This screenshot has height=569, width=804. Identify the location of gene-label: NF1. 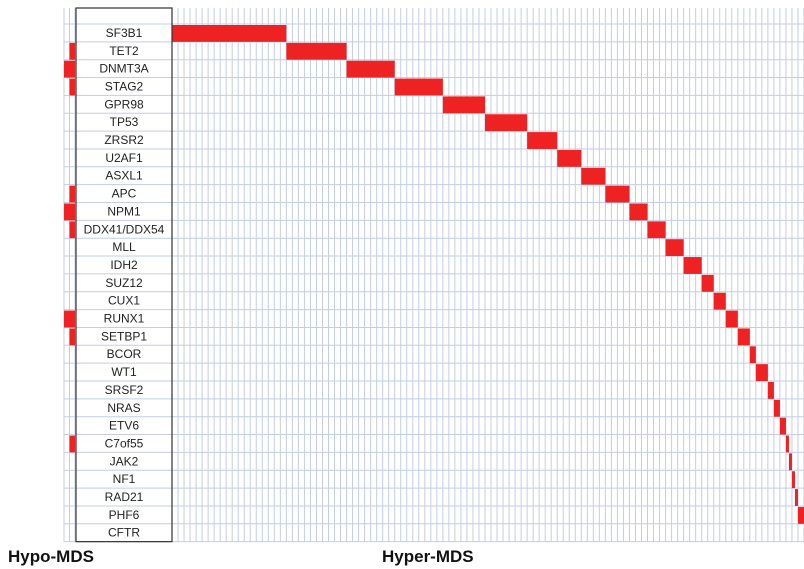
(124, 479).